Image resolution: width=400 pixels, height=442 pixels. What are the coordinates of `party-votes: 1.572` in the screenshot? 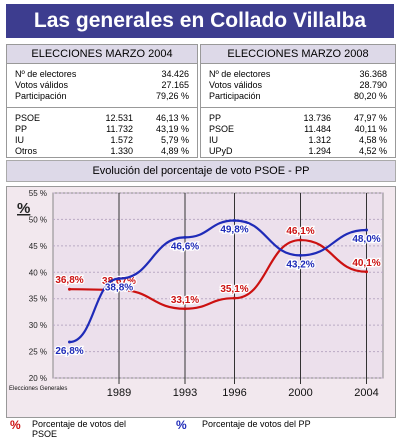 It's located at (121, 140).